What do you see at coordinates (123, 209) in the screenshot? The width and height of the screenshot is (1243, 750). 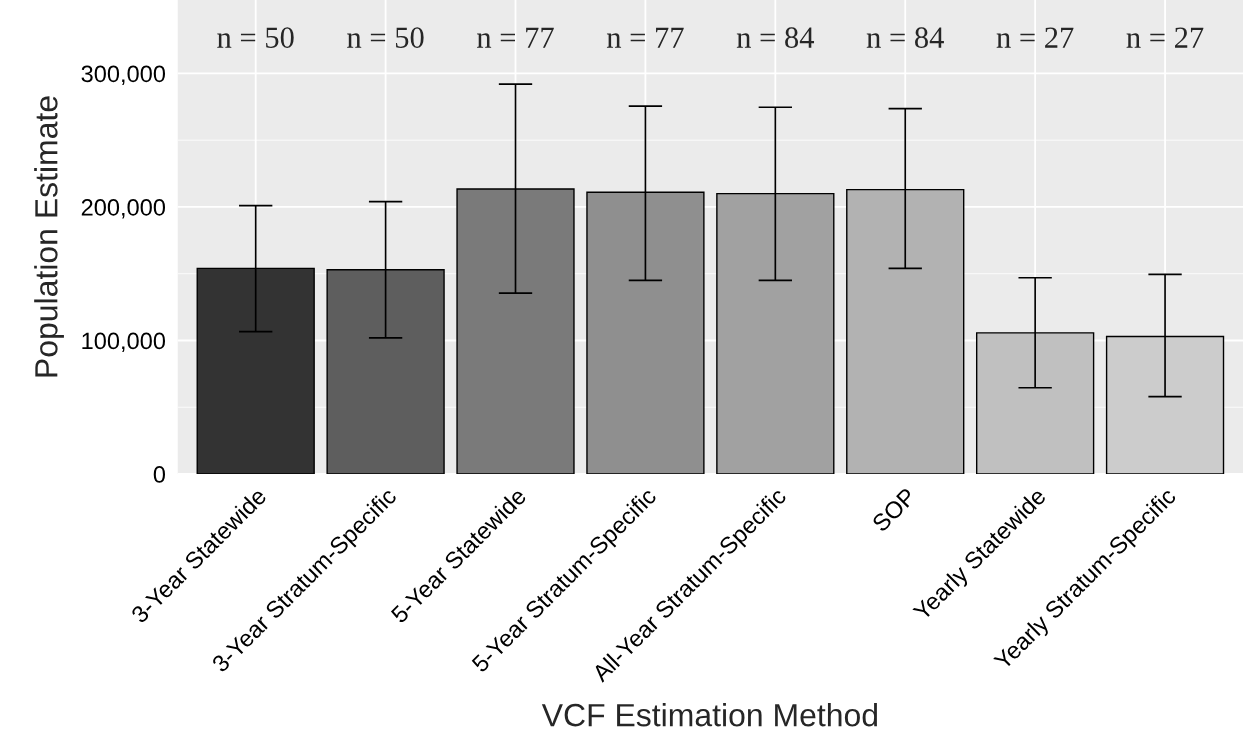 I see `y-tick-label: 200,000` at bounding box center [123, 209].